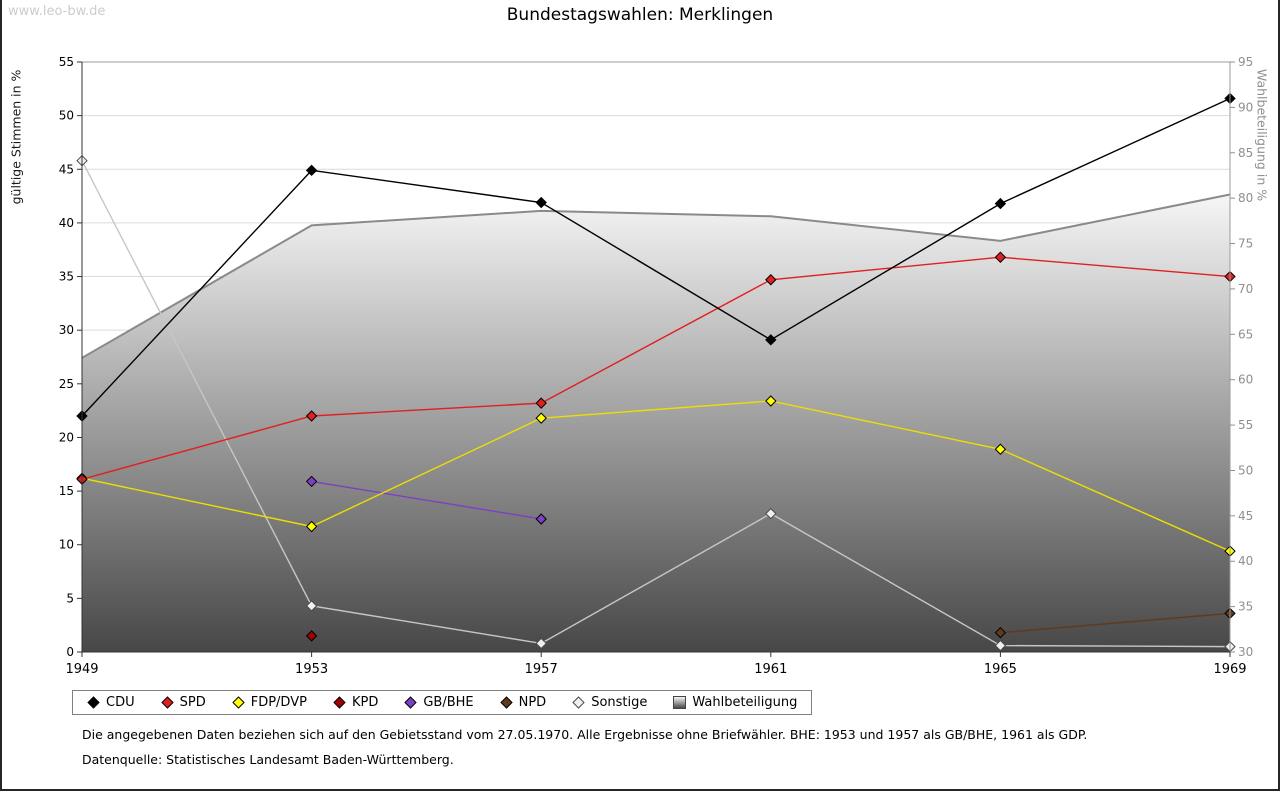 The image size is (1280, 791). Describe the element at coordinates (278, 702) in the screenshot. I see `legend-label: FDP/DVP` at that location.